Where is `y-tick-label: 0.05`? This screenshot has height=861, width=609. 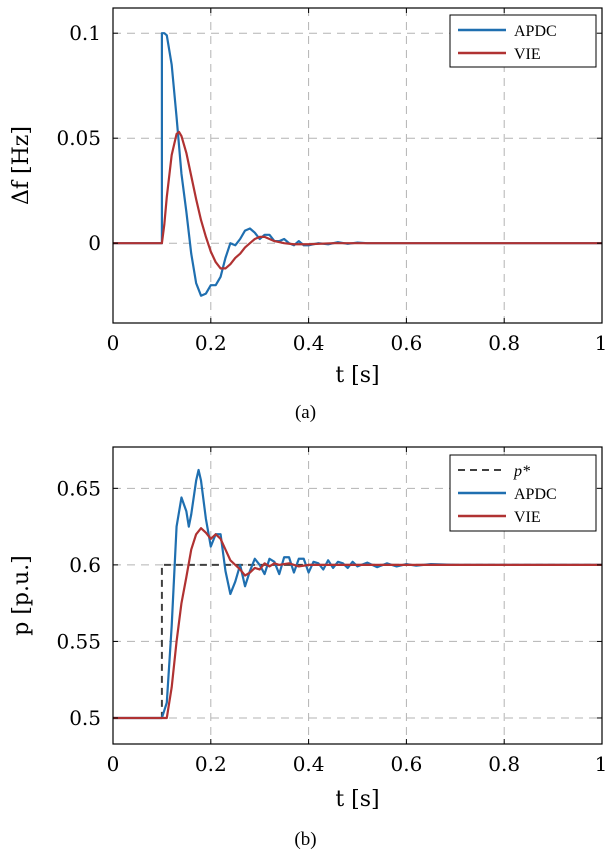
y-tick-label: 0.05 is located at coordinates (78, 138).